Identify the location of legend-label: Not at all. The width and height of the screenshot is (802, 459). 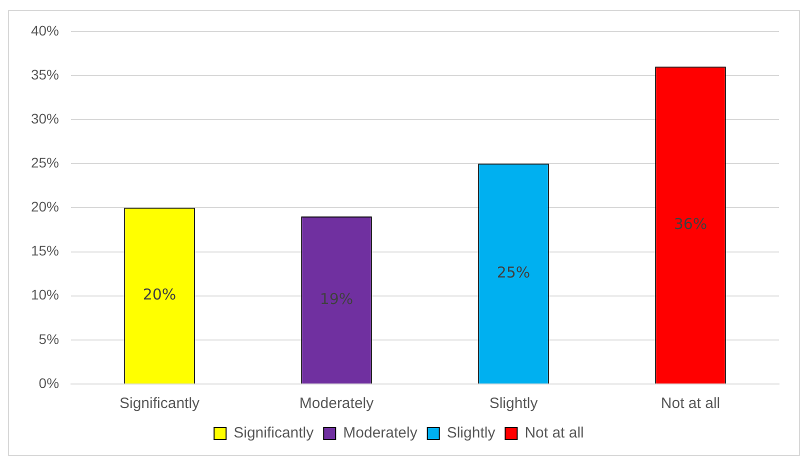
(554, 433).